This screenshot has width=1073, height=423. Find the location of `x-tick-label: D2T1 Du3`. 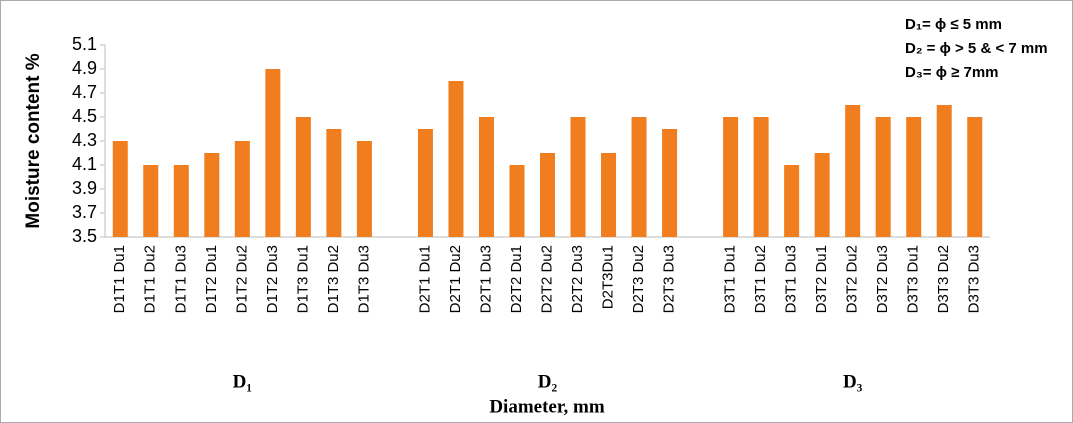

x-tick-label: D2T1 Du3 is located at coordinates (485, 279).